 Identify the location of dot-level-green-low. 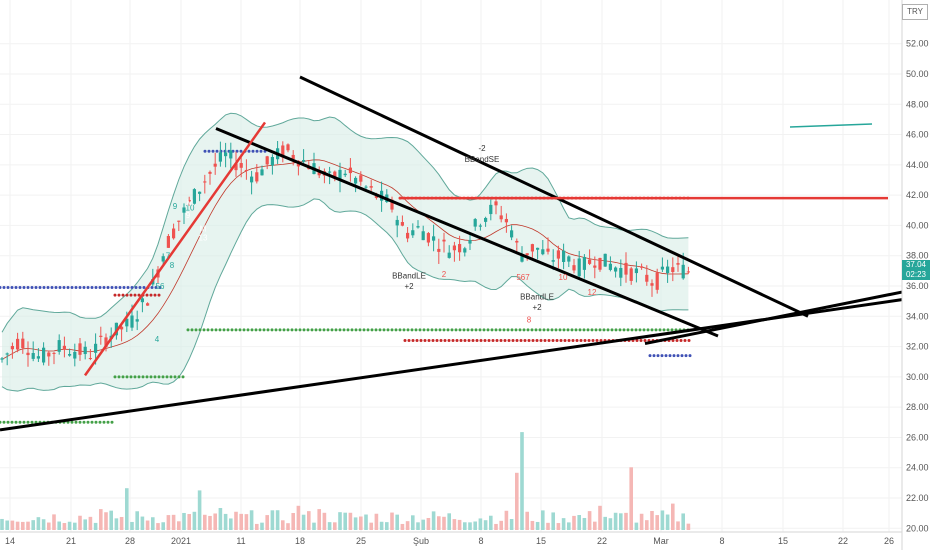
(28, 422).